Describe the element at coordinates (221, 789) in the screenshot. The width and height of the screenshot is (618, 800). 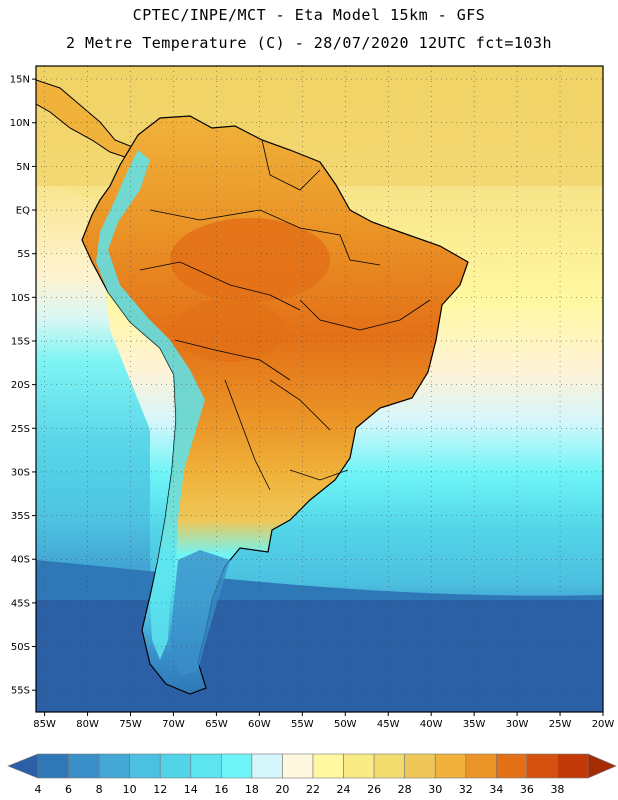
I see `colorbar-tick-label: 16` at that location.